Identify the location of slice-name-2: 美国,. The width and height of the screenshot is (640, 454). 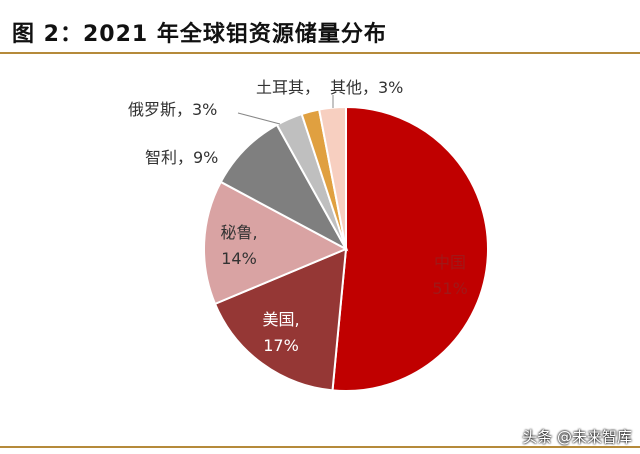
(280, 319).